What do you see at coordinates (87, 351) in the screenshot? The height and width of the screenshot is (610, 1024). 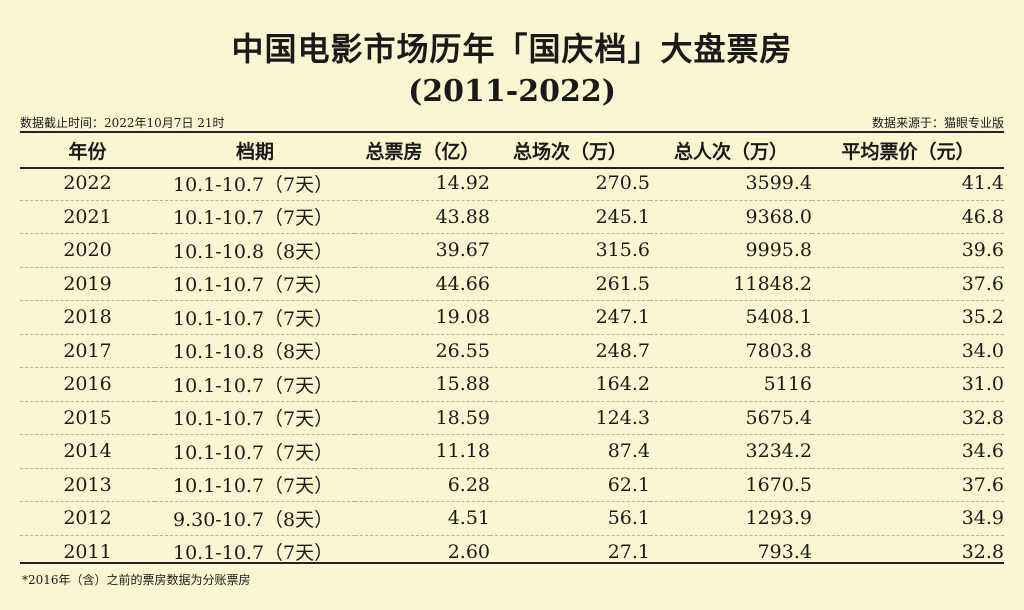 I see `cell-year: 2017` at bounding box center [87, 351].